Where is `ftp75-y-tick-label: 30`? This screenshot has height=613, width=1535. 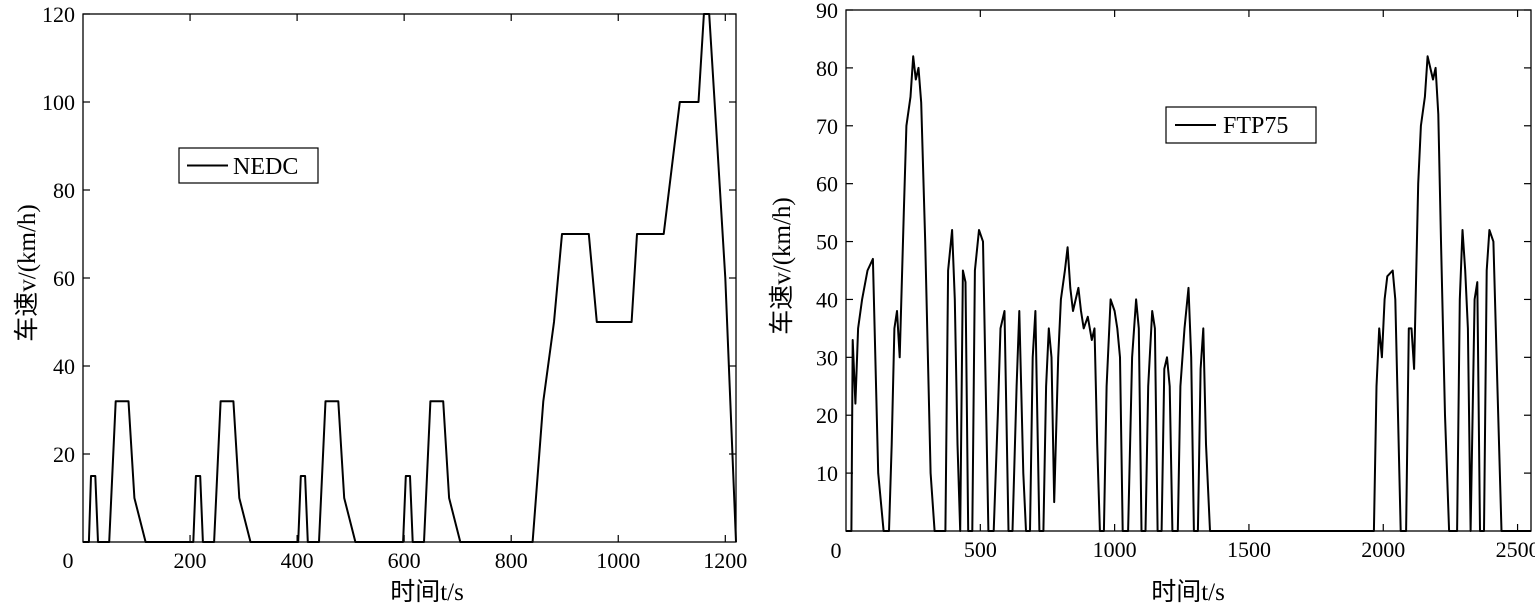
ftp75-y-tick-label: 30 is located at coordinates (827, 357).